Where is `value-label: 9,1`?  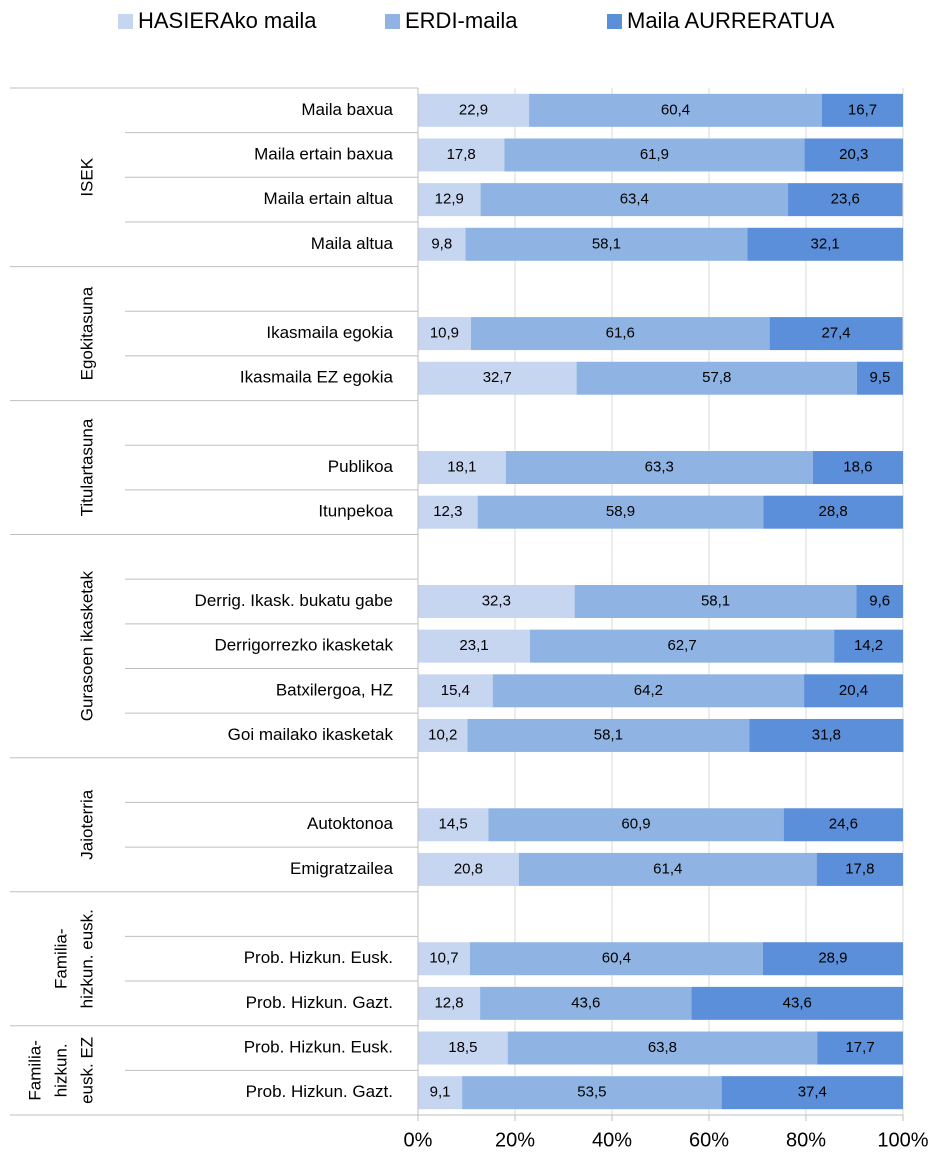 value-label: 9,1 is located at coordinates (440, 1092).